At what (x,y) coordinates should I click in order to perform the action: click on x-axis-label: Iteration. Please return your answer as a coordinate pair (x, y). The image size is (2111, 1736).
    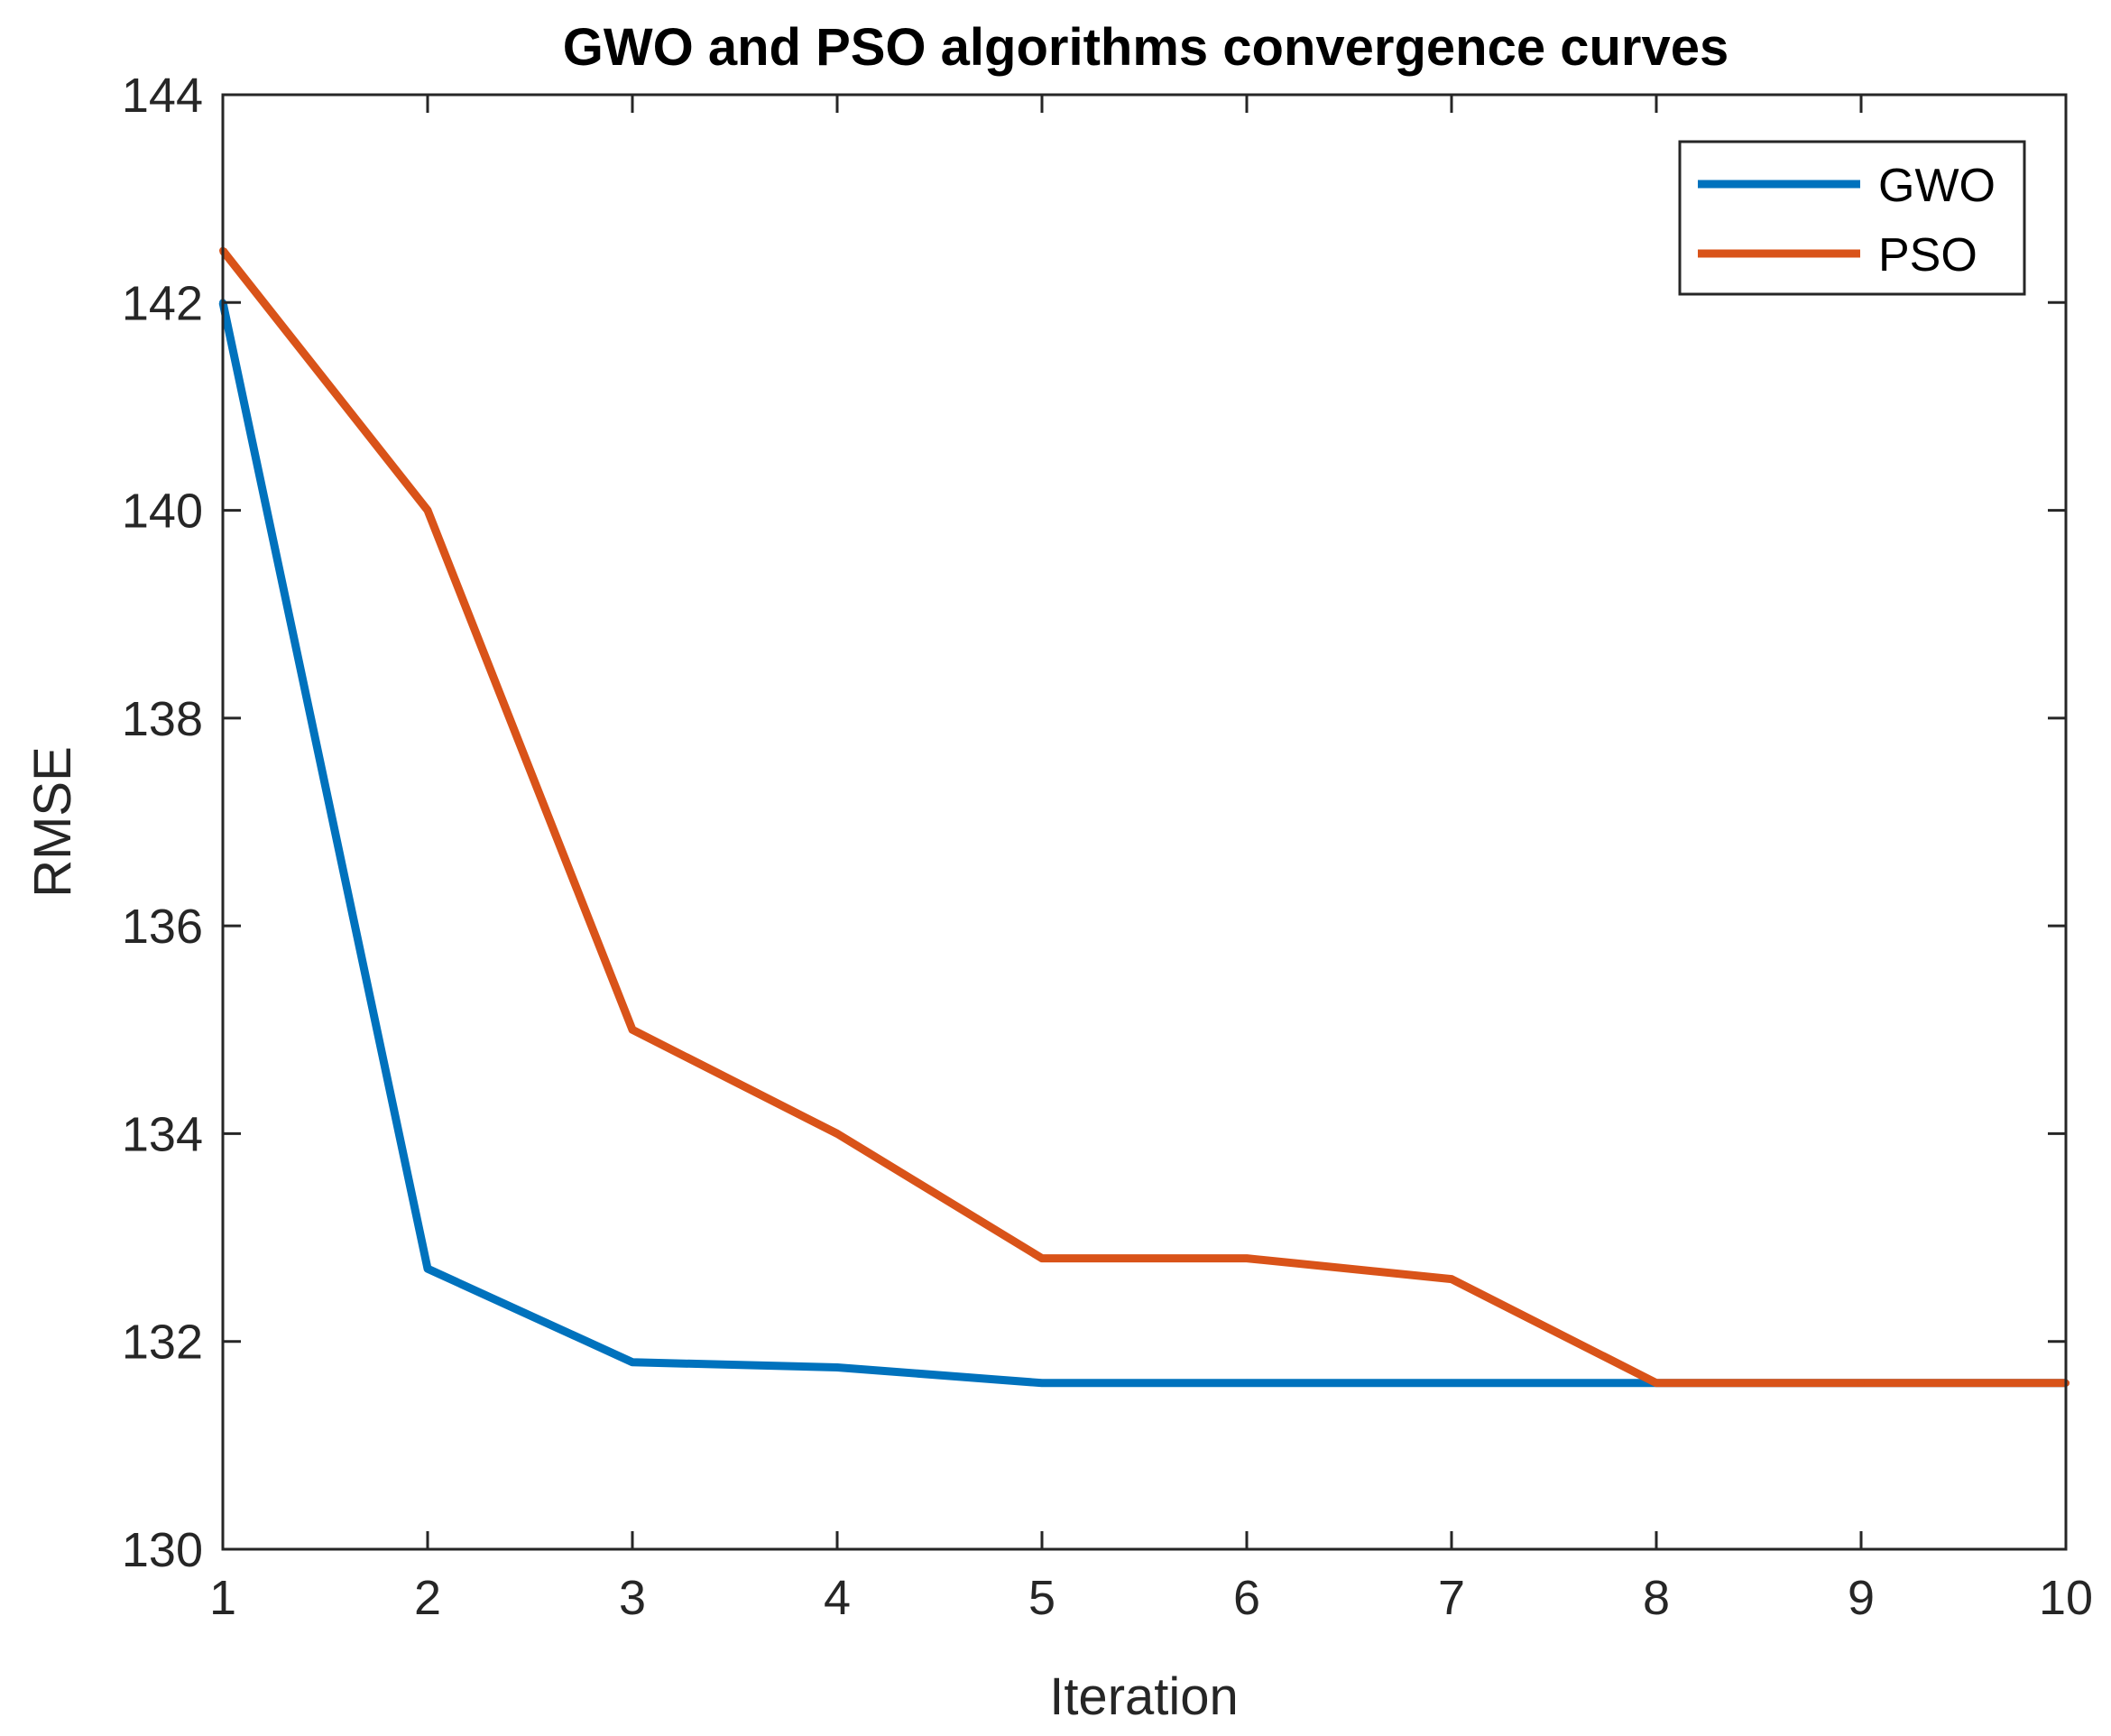
    Looking at the image, I should click on (1144, 1697).